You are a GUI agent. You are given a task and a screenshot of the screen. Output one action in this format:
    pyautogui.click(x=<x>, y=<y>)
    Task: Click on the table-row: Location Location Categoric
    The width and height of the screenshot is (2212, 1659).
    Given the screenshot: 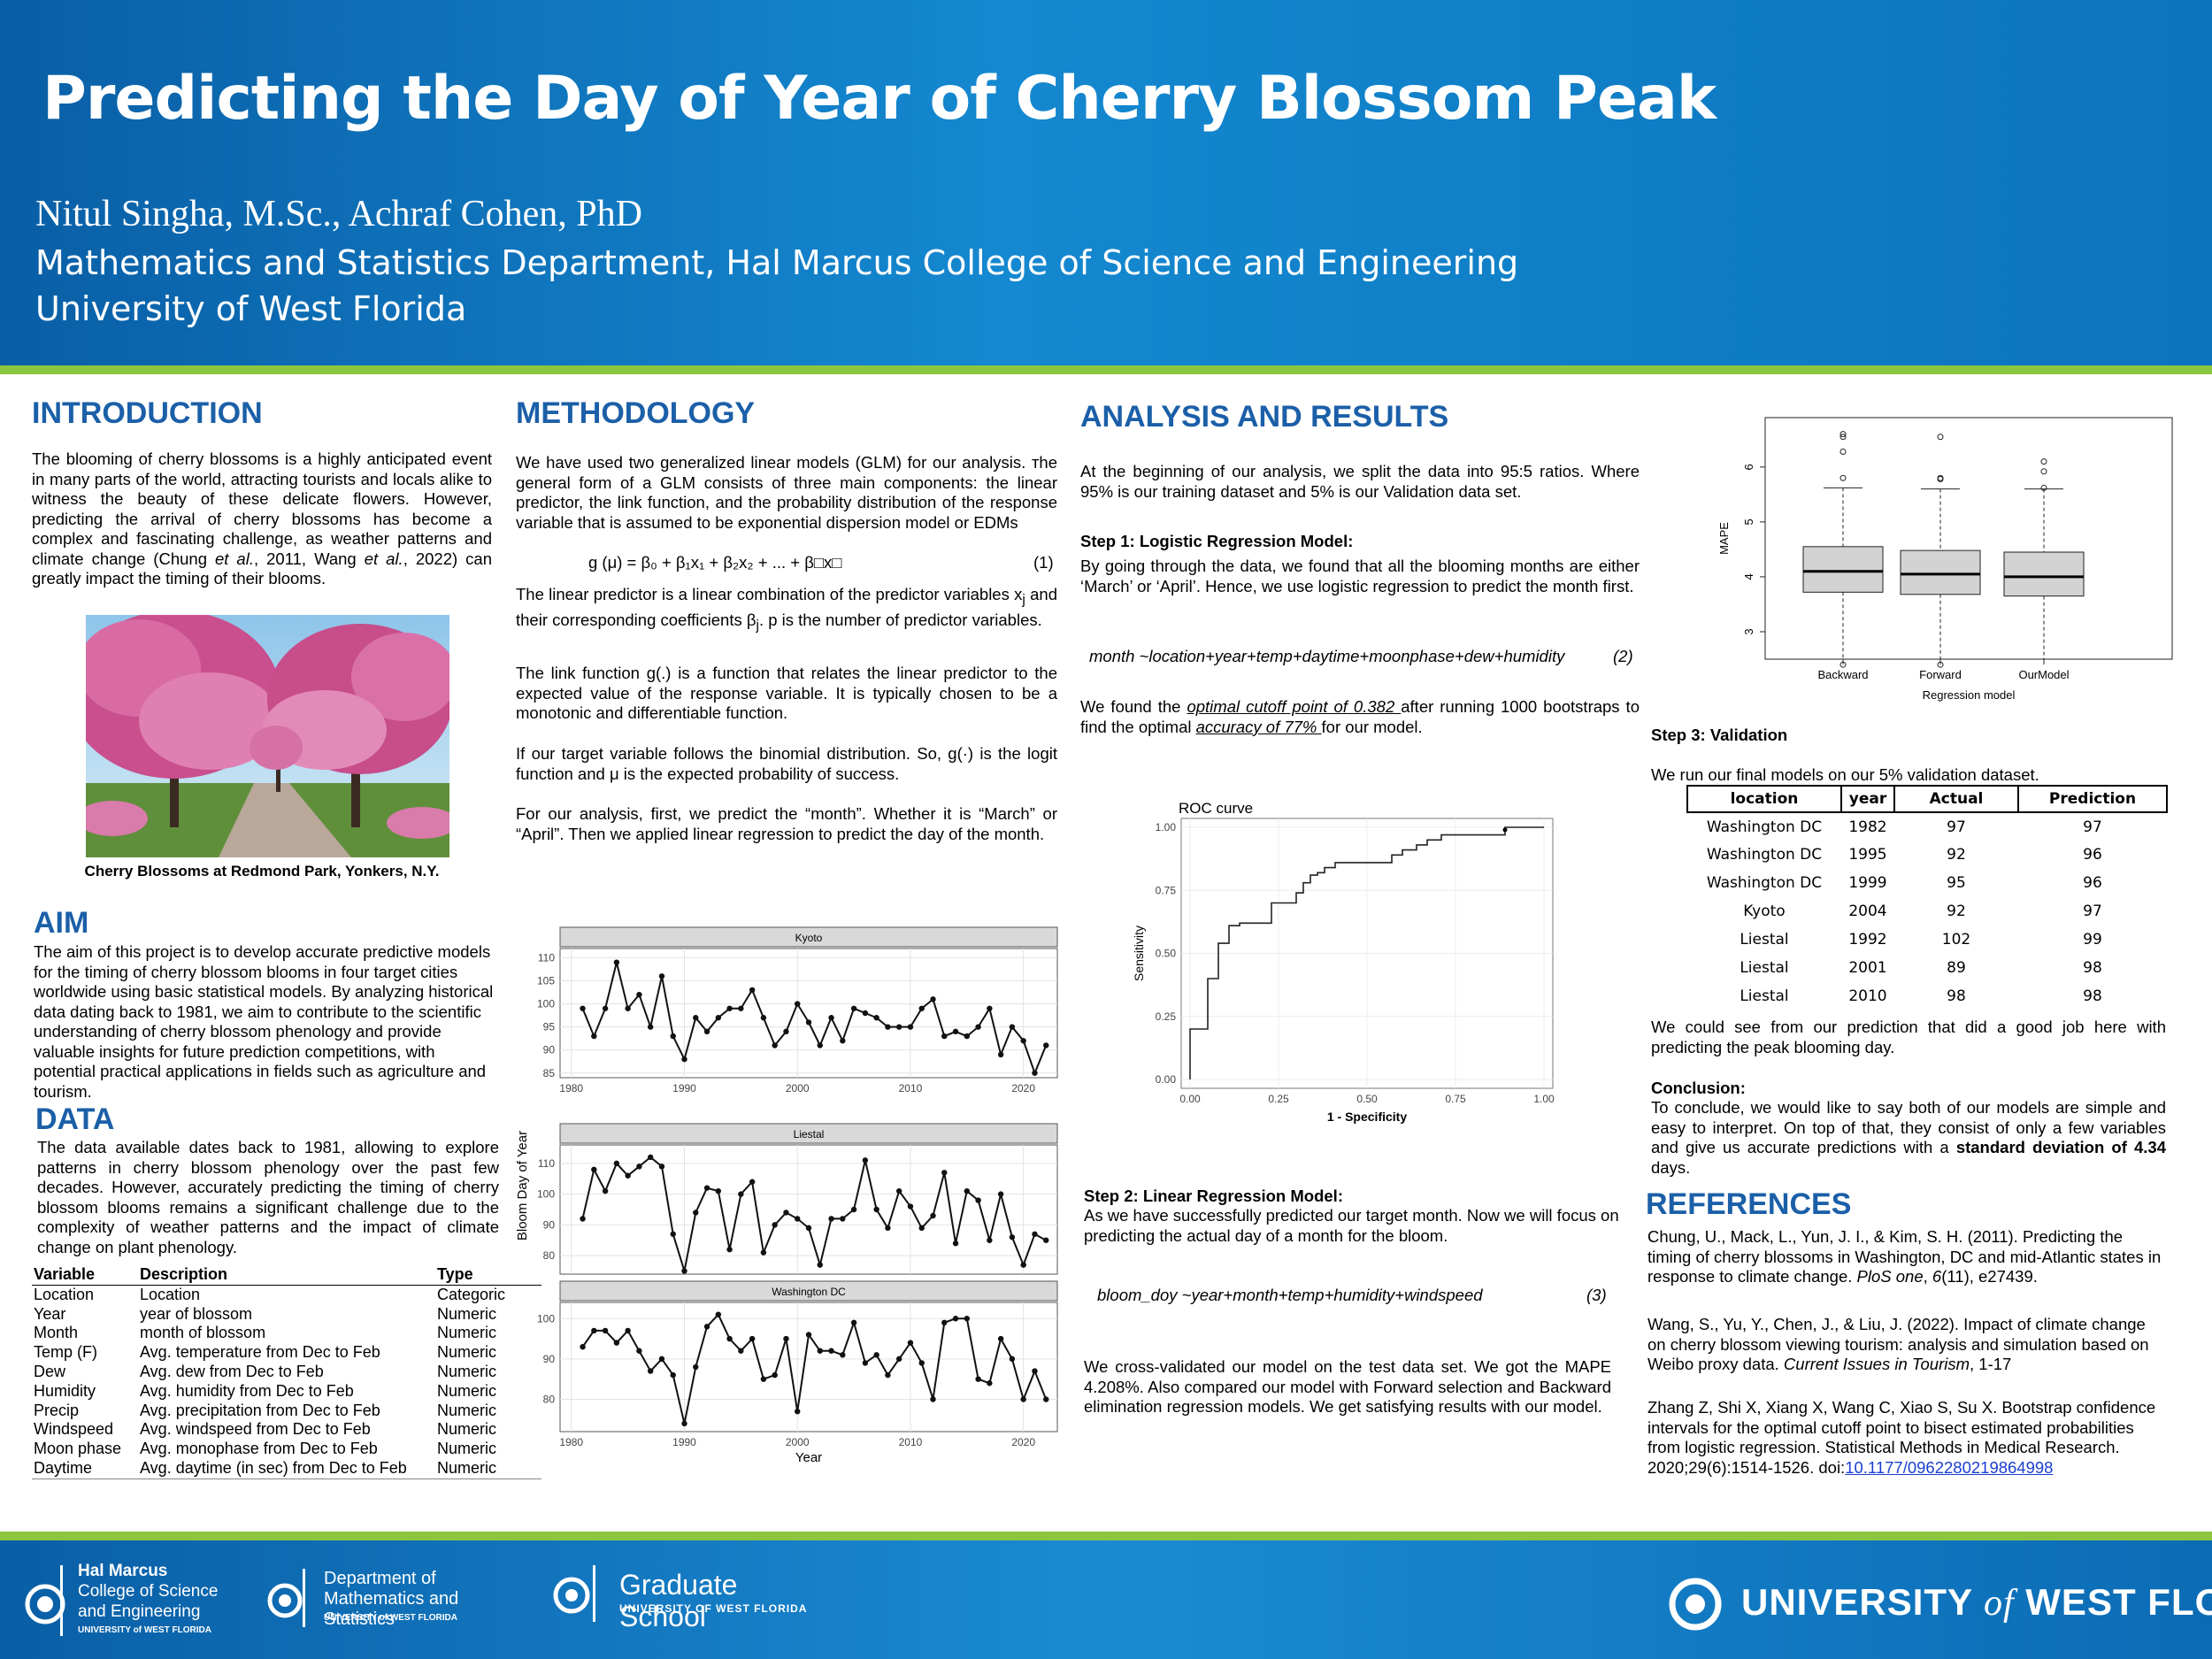 What is the action you would take?
    pyautogui.click(x=286, y=1295)
    